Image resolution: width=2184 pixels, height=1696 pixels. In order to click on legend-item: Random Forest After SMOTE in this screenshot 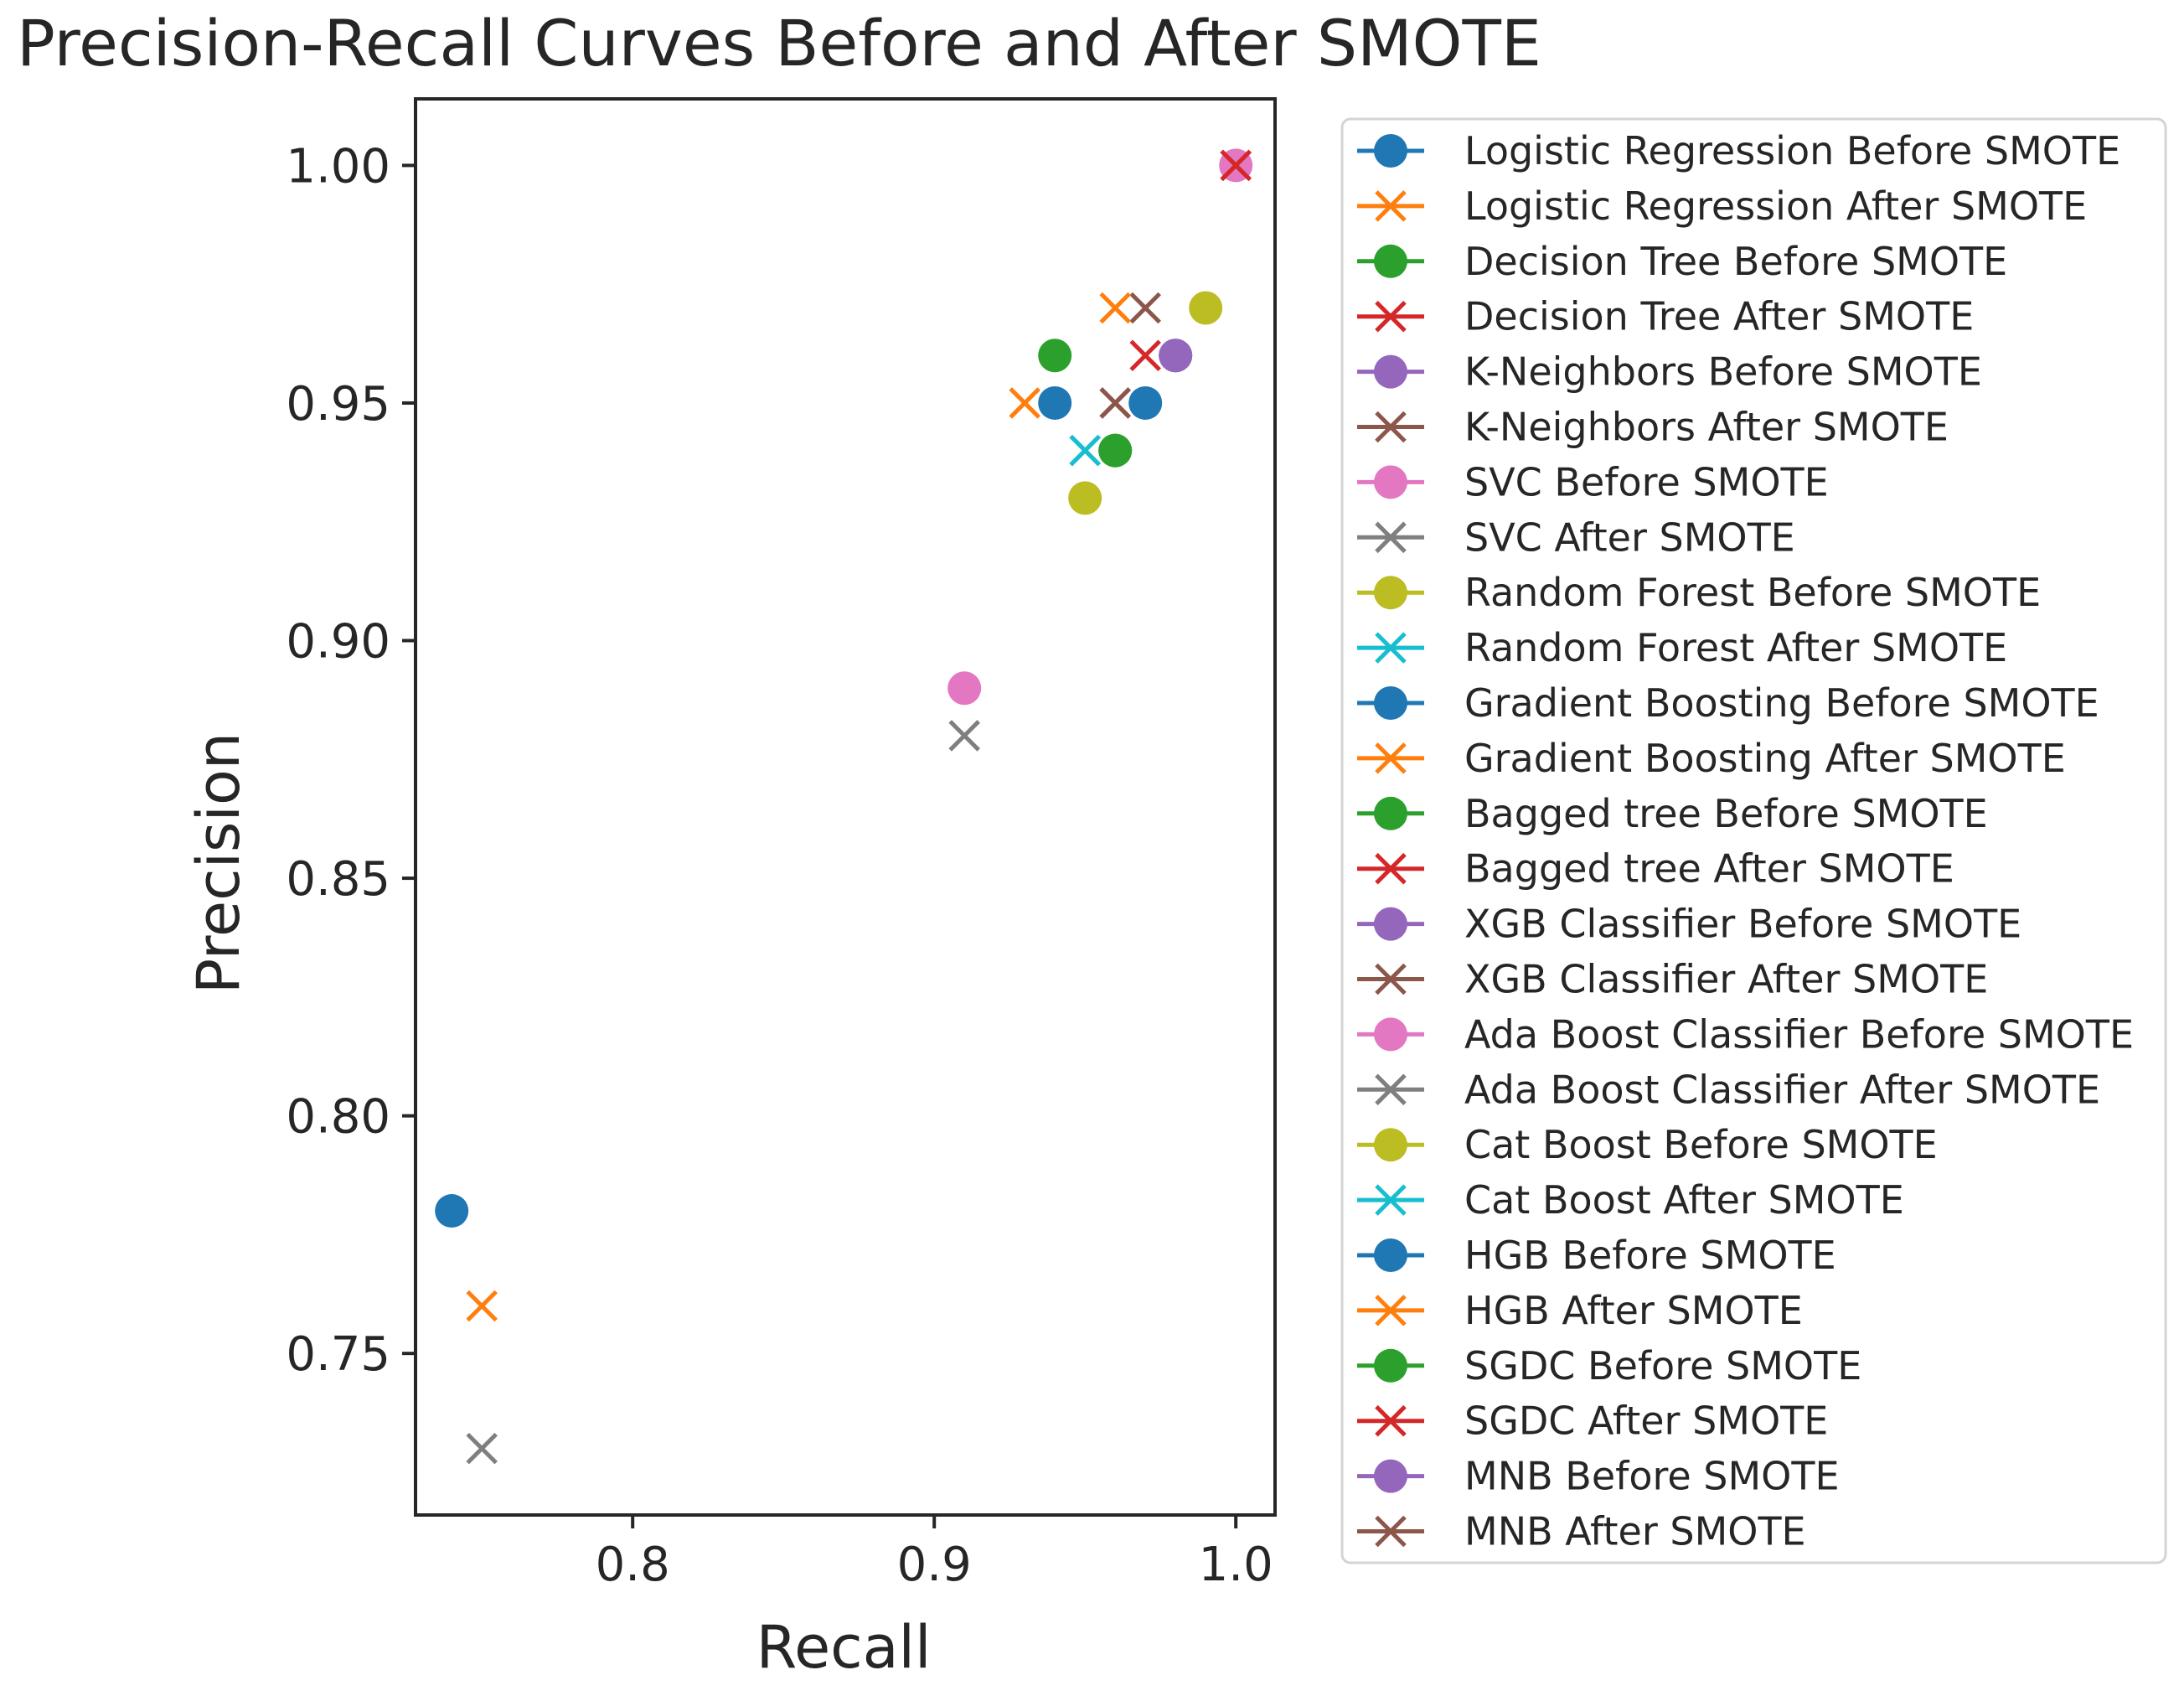, I will do `click(1682, 648)`.